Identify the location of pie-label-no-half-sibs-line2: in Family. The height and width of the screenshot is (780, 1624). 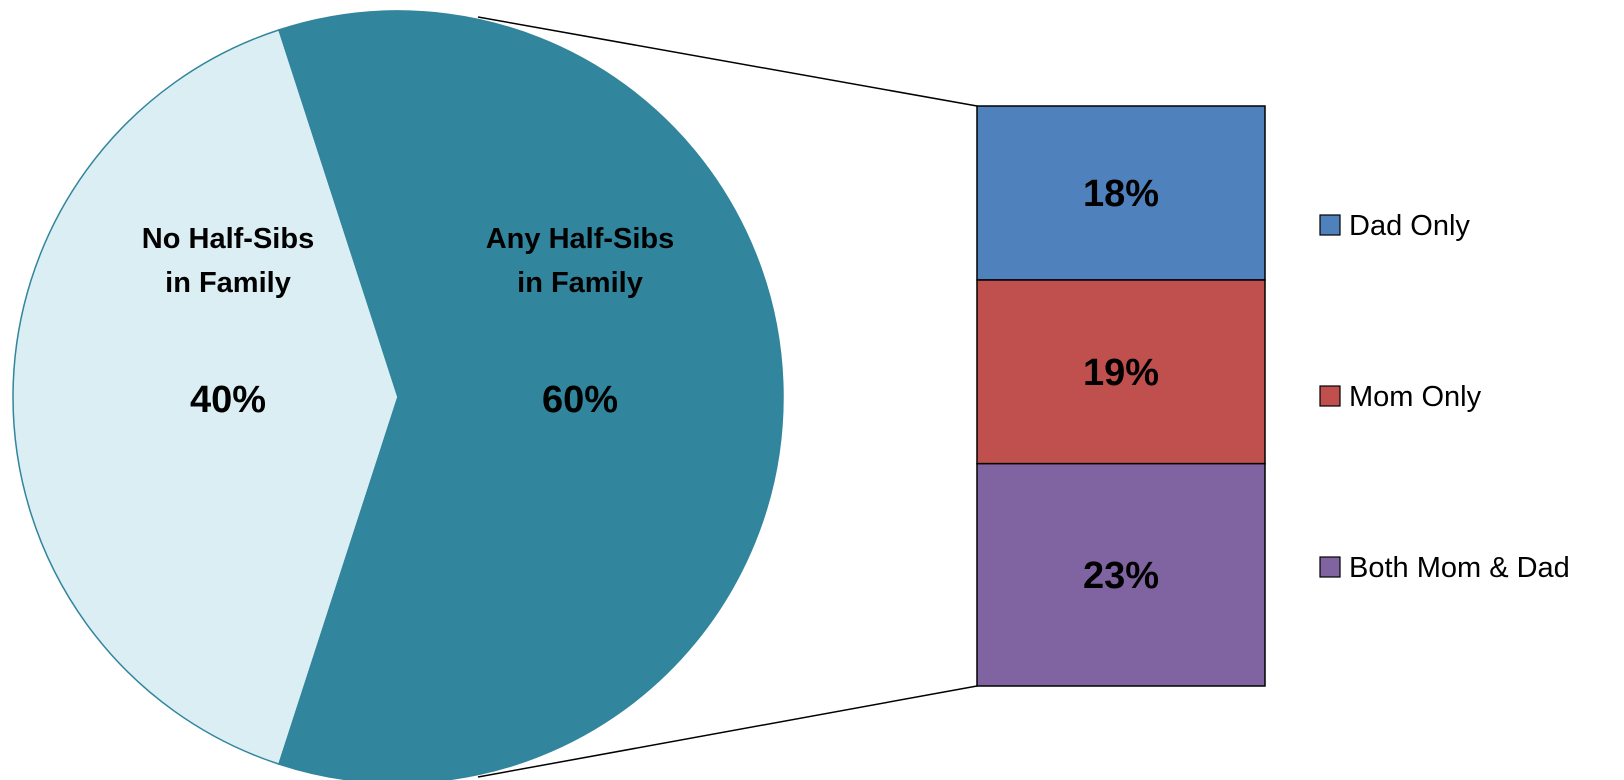
(228, 283).